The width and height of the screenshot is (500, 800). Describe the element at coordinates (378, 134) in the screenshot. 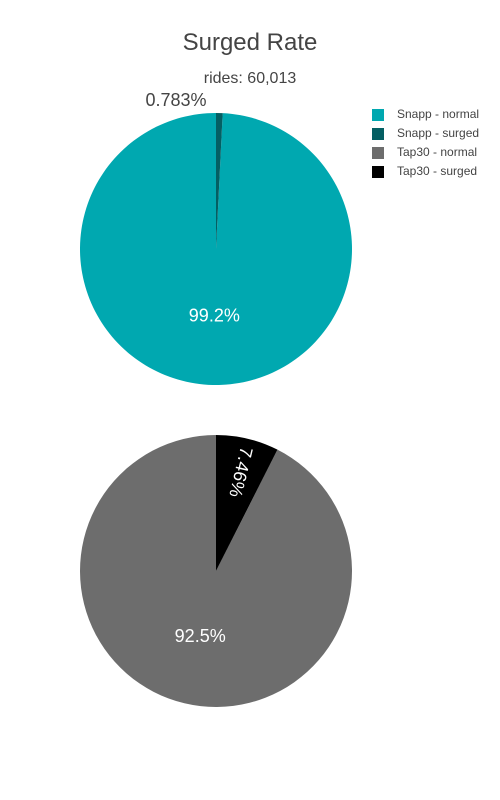

I see `legend-swatch-snapp-surged` at that location.